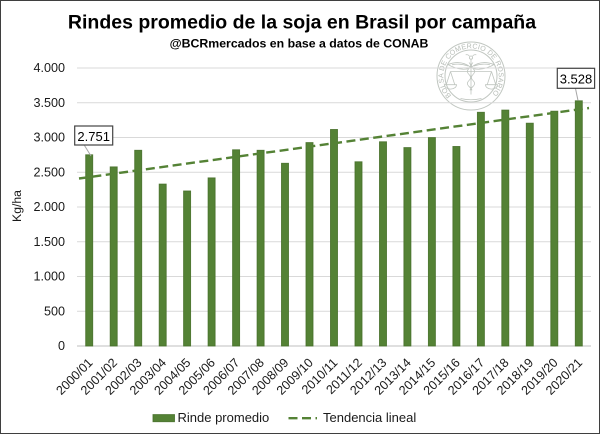 The width and height of the screenshot is (600, 438). Describe the element at coordinates (49, 242) in the screenshot. I see `svg-text: 1.500` at that location.